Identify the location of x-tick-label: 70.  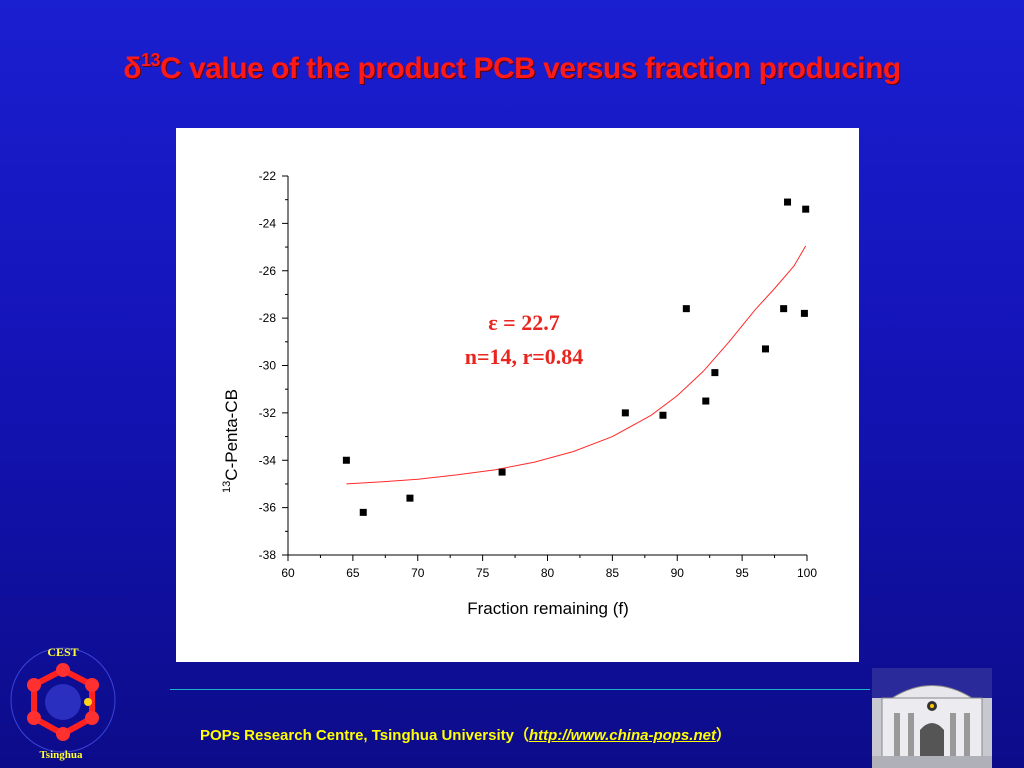
(418, 573).